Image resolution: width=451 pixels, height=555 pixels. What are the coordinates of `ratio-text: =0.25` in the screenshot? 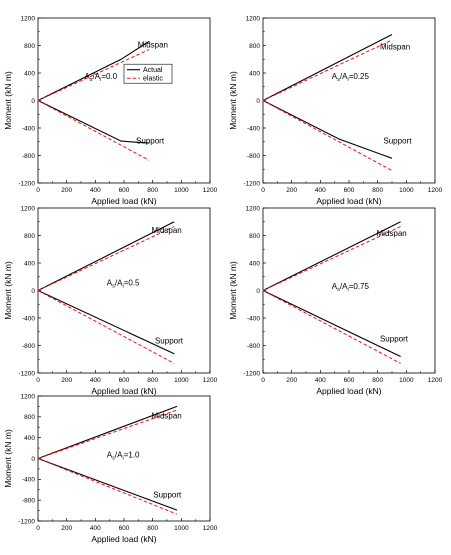 It's located at (359, 76).